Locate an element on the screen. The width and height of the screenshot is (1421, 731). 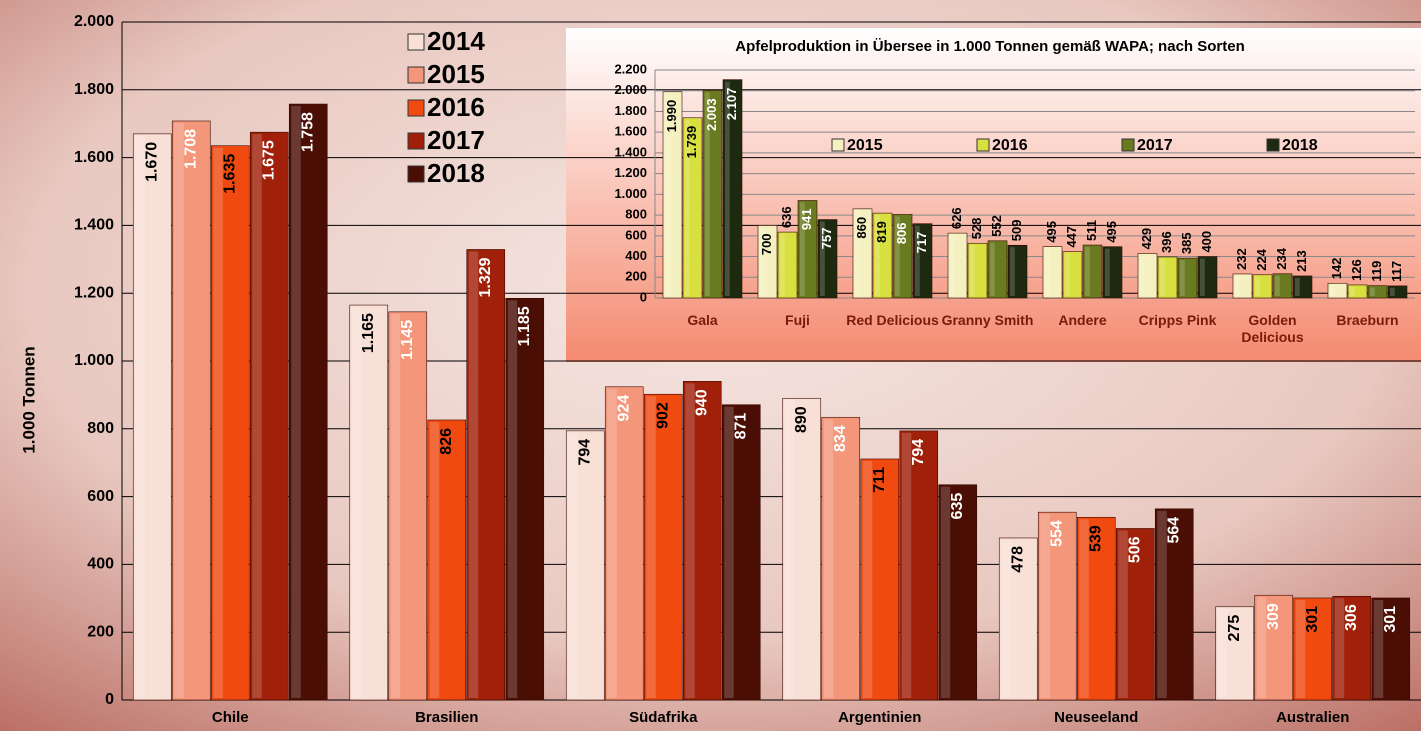
value-label: 806 is located at coordinates (901, 233).